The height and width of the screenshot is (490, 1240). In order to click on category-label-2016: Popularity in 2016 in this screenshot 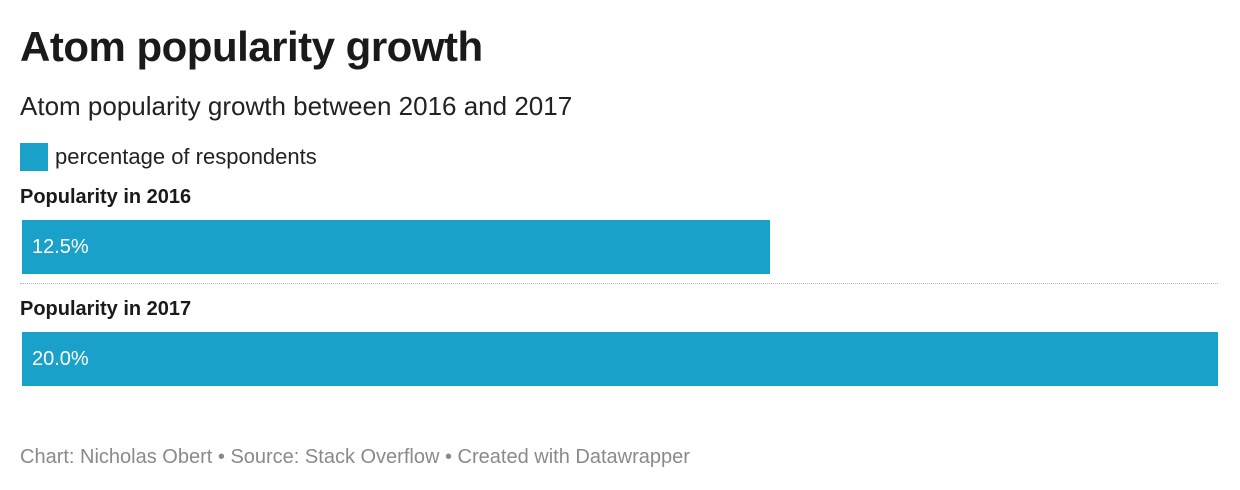, I will do `click(106, 197)`.